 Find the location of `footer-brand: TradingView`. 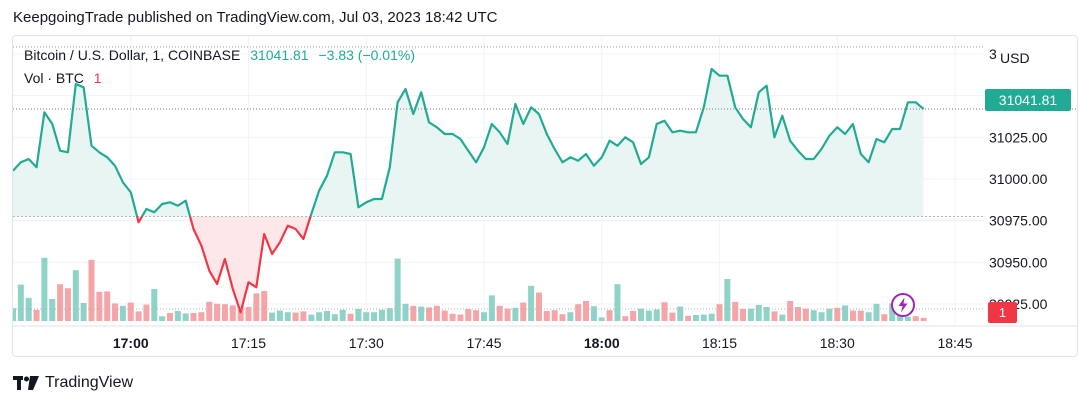

footer-brand: TradingView is located at coordinates (73, 383).